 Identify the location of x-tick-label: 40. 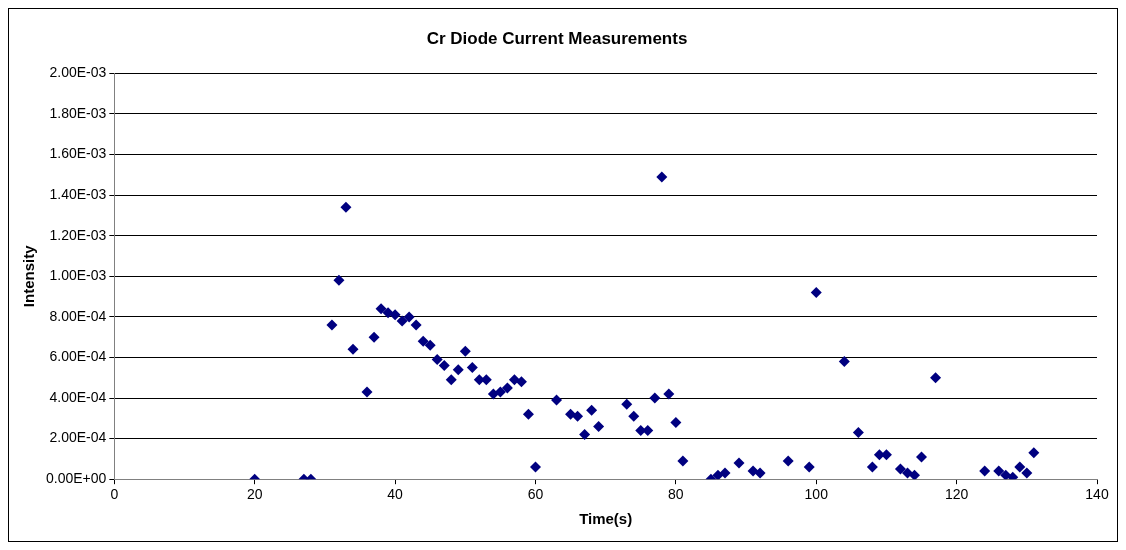
(395, 494).